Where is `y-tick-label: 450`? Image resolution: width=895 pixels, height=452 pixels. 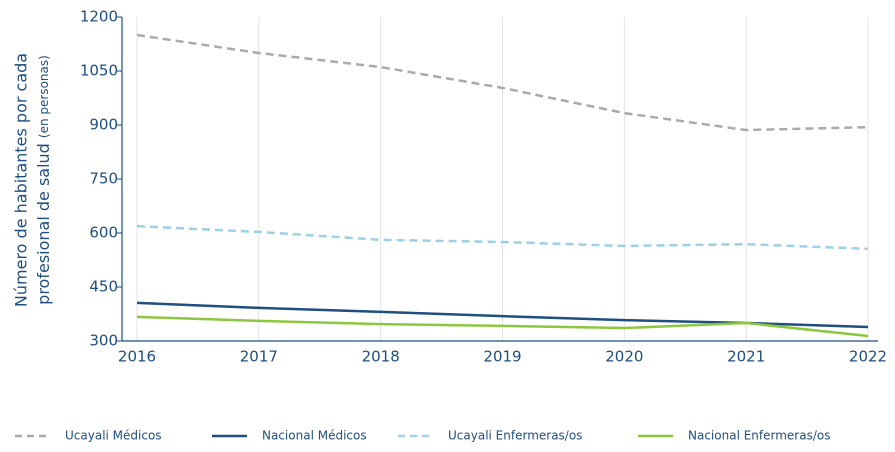 y-tick-label: 450 is located at coordinates (103, 287).